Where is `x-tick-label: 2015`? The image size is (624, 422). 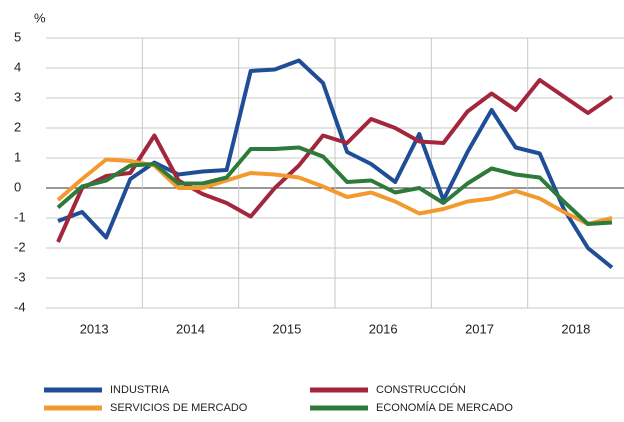
x-tick-label: 2015 is located at coordinates (286, 328).